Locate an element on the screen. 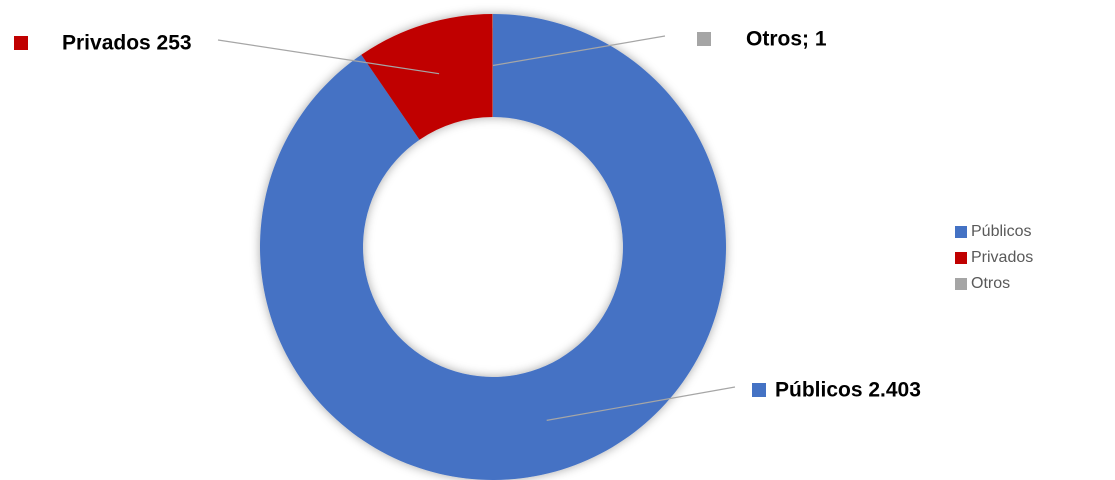  legend-label: Privados is located at coordinates (1002, 257).